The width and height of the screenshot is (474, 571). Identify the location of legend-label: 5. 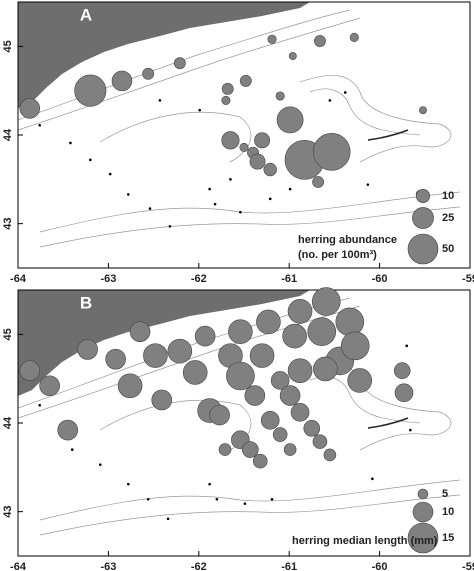
(445, 494).